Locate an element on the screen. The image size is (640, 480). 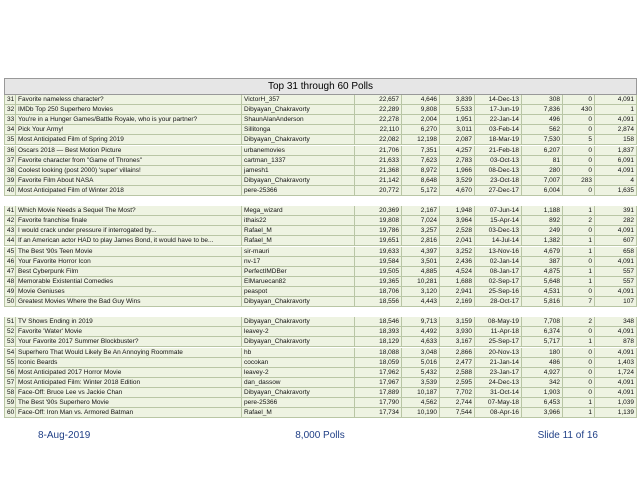
table-cell: 557 is located at coordinates (616, 281).